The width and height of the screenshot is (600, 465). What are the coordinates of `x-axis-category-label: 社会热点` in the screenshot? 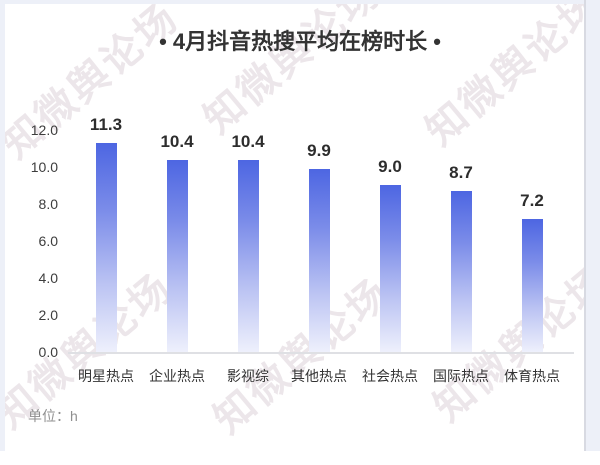 It's located at (390, 376).